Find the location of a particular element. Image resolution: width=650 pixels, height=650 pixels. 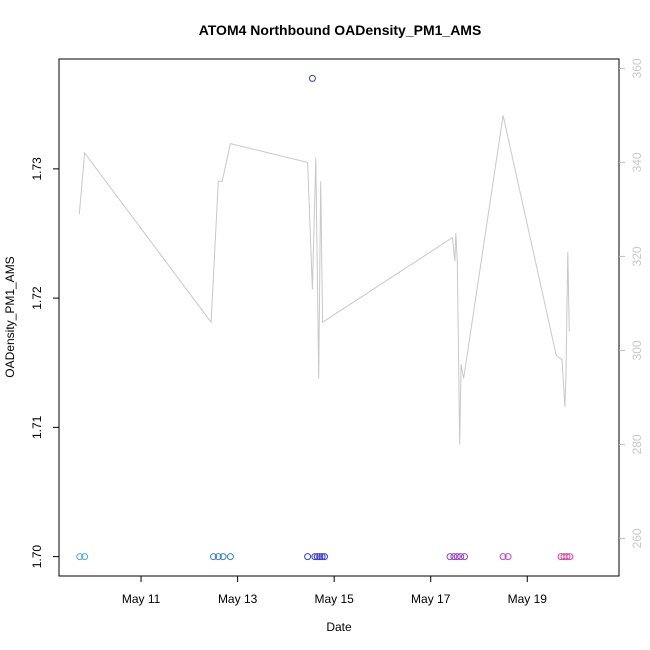

chart-title: ATOM4 Northbound OADensity_PM1_AMS is located at coordinates (340, 30).